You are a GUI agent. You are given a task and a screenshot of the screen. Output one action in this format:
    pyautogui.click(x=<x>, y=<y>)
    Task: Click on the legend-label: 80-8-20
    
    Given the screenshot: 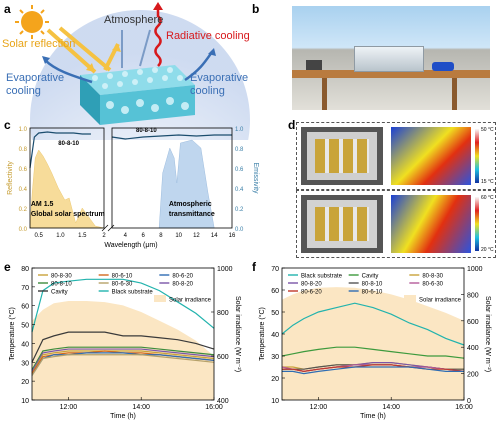 What is the action you would take?
    pyautogui.click(x=311, y=285)
    